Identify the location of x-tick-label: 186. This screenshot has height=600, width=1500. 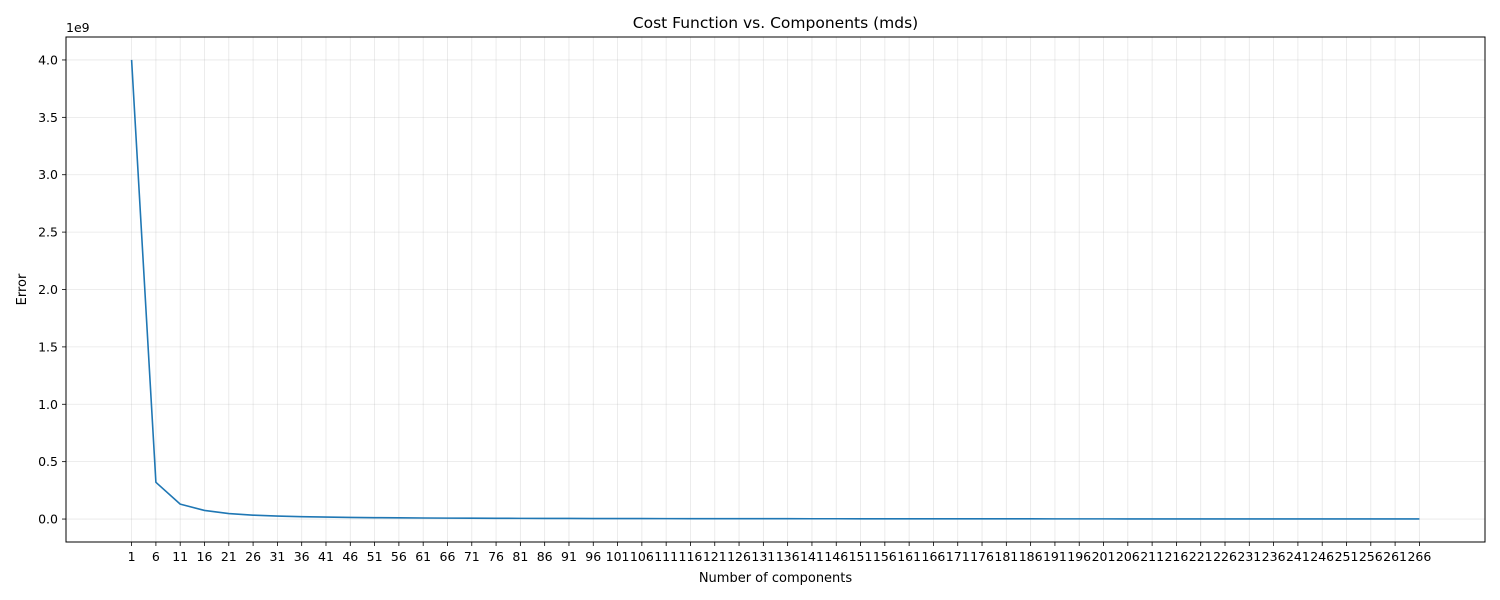
(1031, 556).